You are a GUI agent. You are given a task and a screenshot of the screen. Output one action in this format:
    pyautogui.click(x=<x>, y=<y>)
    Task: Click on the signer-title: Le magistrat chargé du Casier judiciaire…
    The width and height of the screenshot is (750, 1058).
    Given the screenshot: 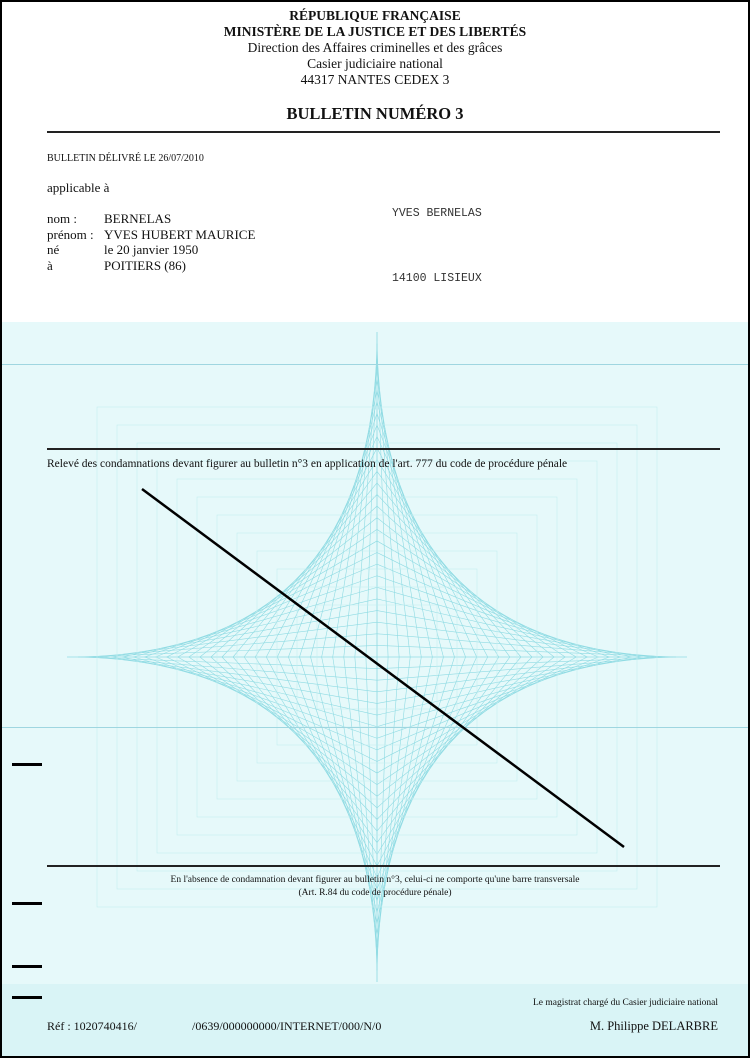 What is the action you would take?
    pyautogui.click(x=625, y=1003)
    